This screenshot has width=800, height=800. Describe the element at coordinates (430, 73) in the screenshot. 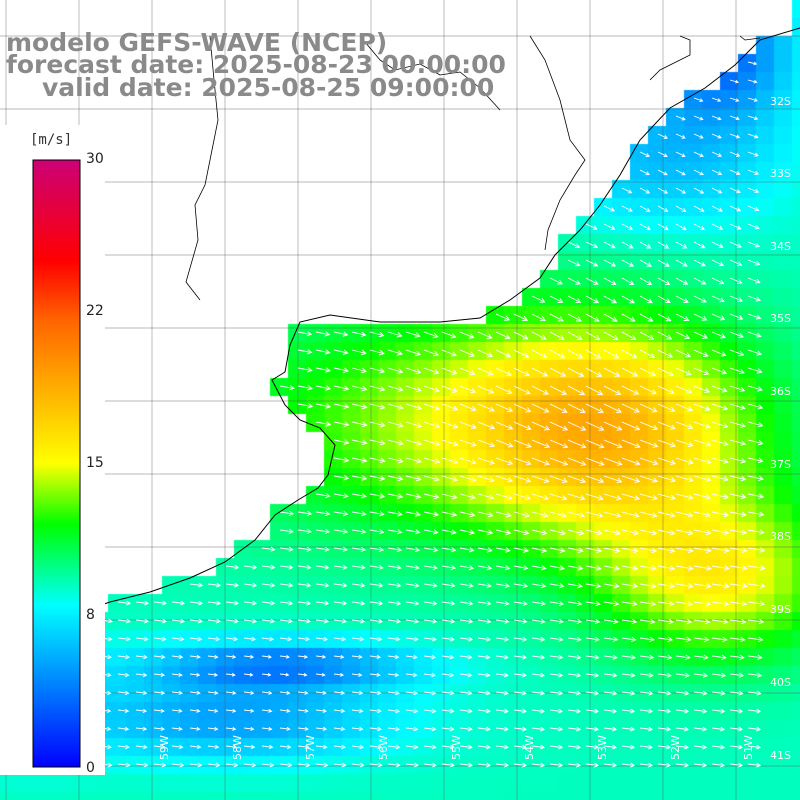

I see `border-line` at that location.